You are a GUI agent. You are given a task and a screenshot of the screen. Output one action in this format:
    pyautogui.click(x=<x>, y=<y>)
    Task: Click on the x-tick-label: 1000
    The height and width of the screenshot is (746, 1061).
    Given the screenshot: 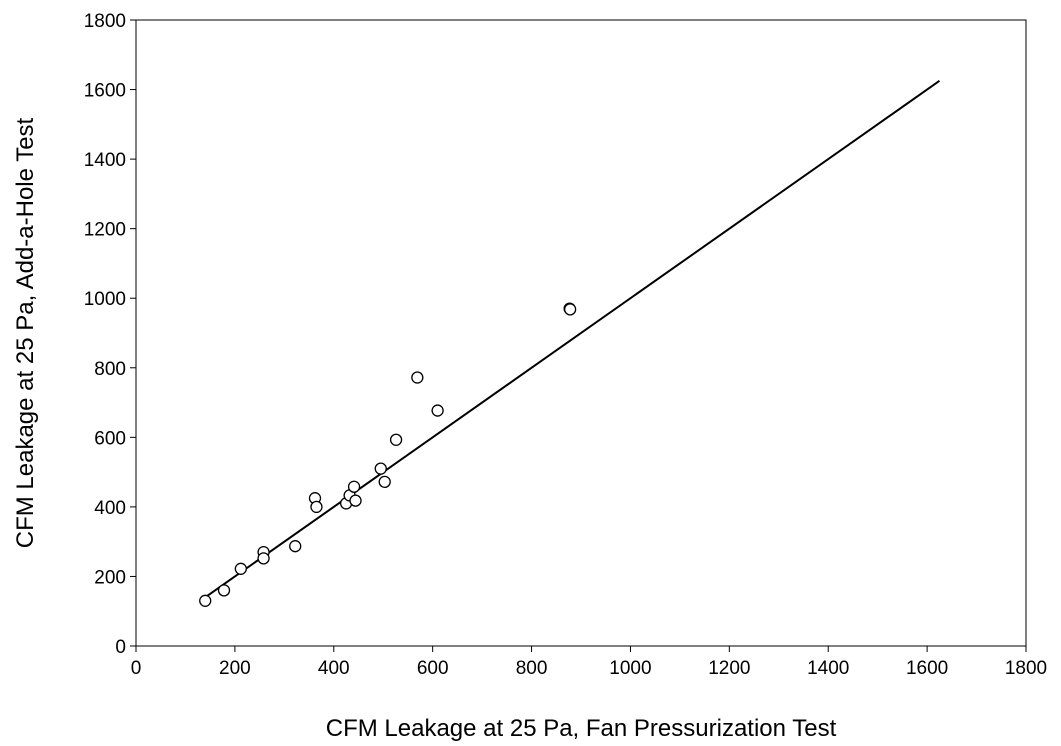 What is the action you would take?
    pyautogui.click(x=630, y=668)
    